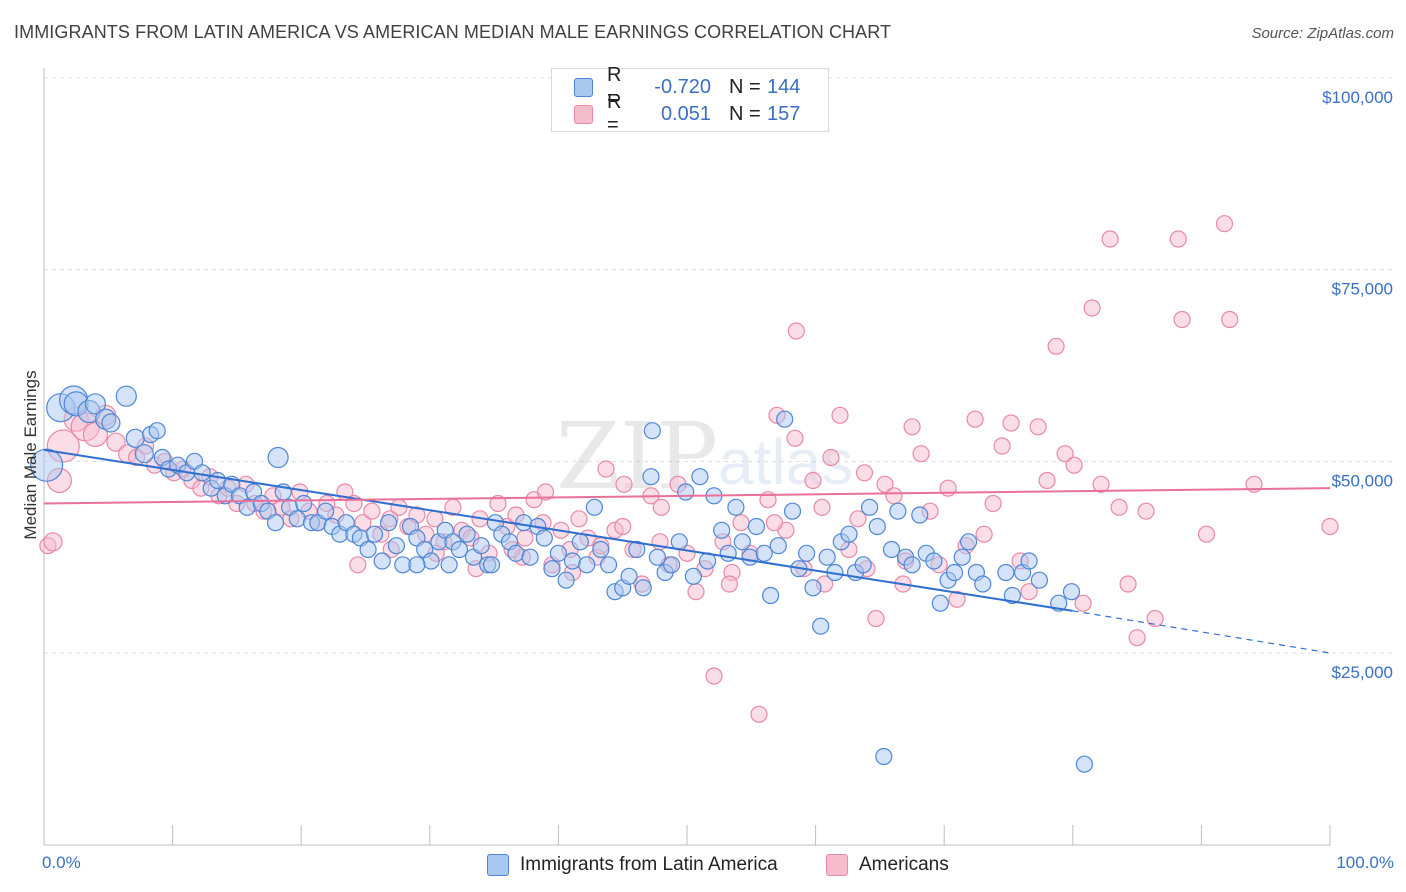 Image resolution: width=1406 pixels, height=892 pixels. What do you see at coordinates (558, 530) in the screenshot?
I see `trend-line-immigrants` at bounding box center [558, 530].